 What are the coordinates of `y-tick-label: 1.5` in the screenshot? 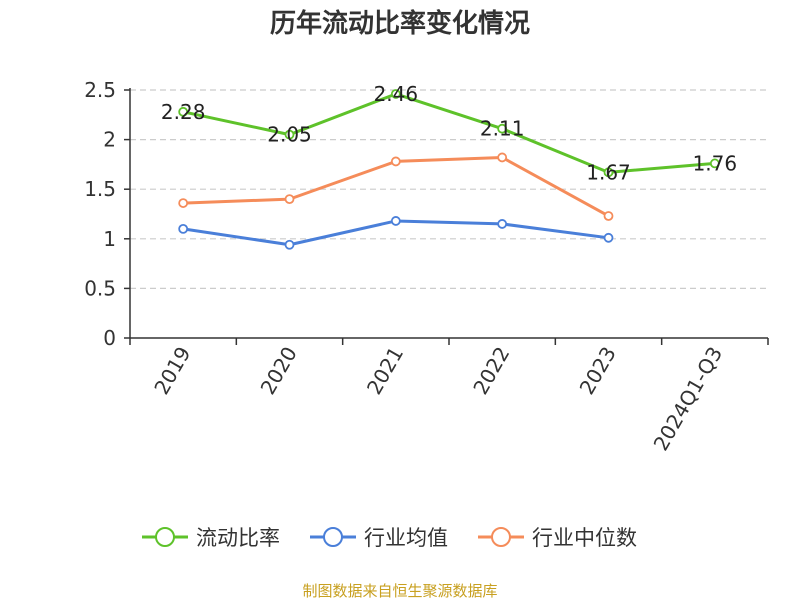 It's located at (100, 189).